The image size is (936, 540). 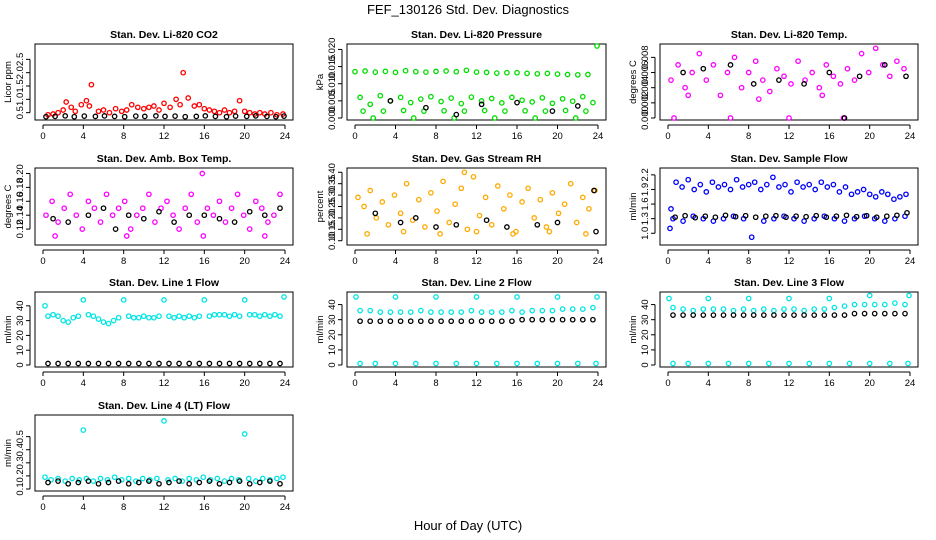 I want to click on x-tick-label: 12, so click(x=789, y=136).